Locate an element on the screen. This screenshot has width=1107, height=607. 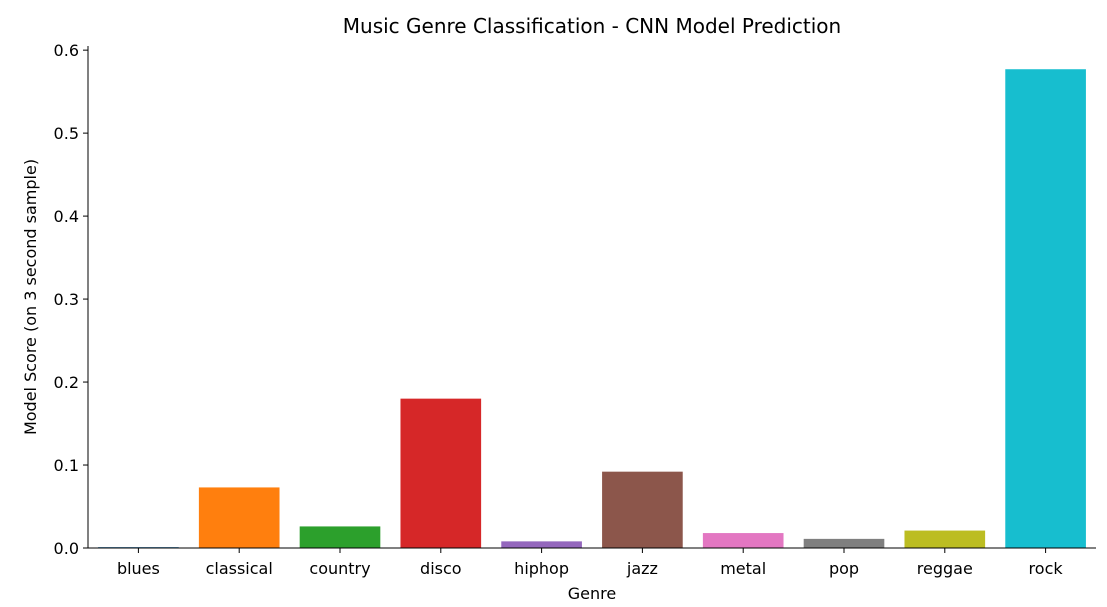
y-axis-label: Model Score (on 3 second sample) is located at coordinates (30, 297).